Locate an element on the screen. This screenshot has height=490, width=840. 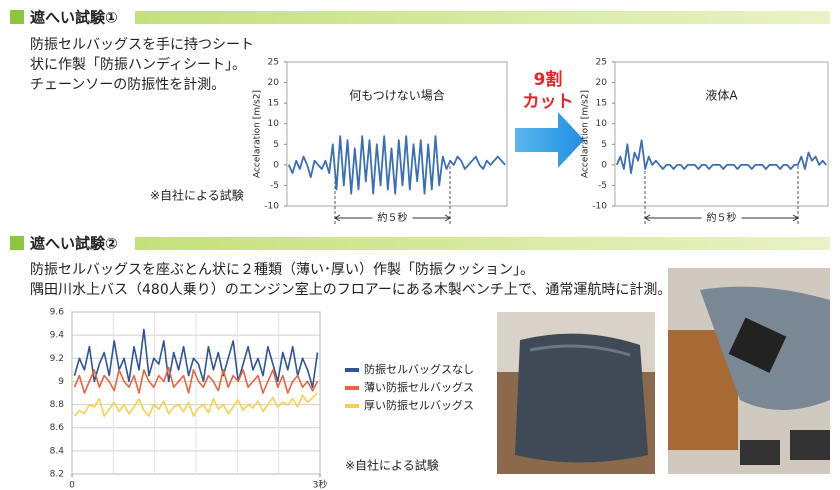
legend-label: 厚い防振セルバッグス is located at coordinates (419, 405).